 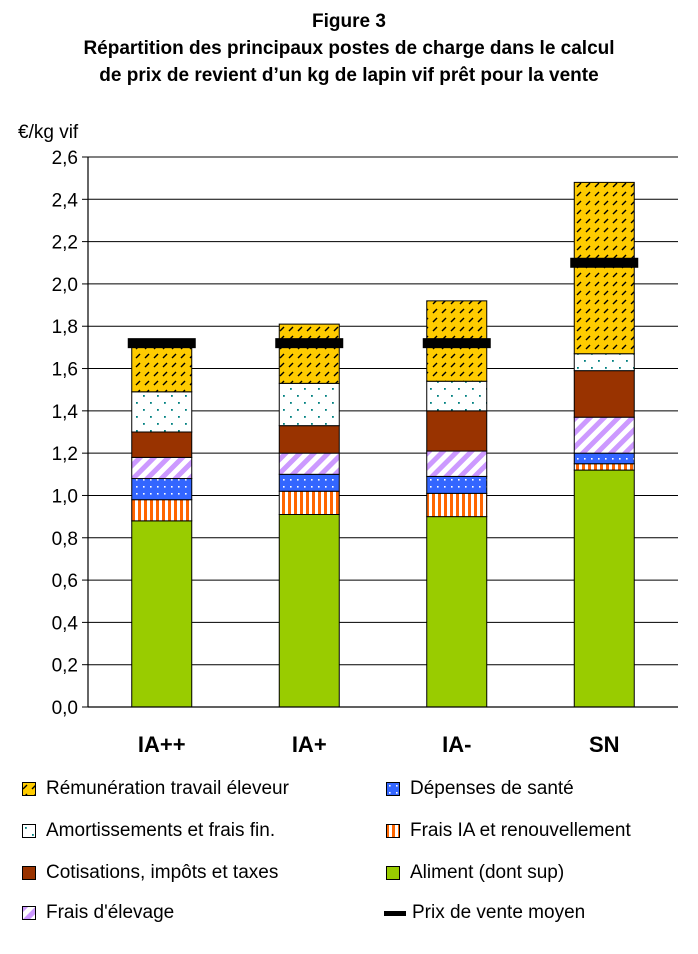 What do you see at coordinates (162, 872) in the screenshot?
I see `legend-label: Cotisations, impôts et taxes` at bounding box center [162, 872].